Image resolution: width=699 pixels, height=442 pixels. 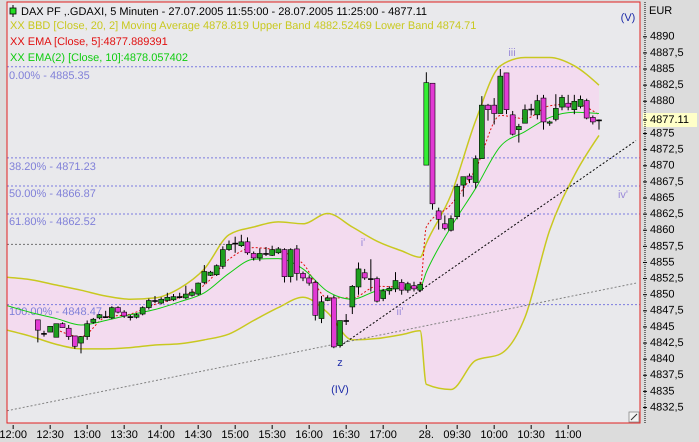 I want to click on x-tick-label: 15:30, so click(x=272, y=435).